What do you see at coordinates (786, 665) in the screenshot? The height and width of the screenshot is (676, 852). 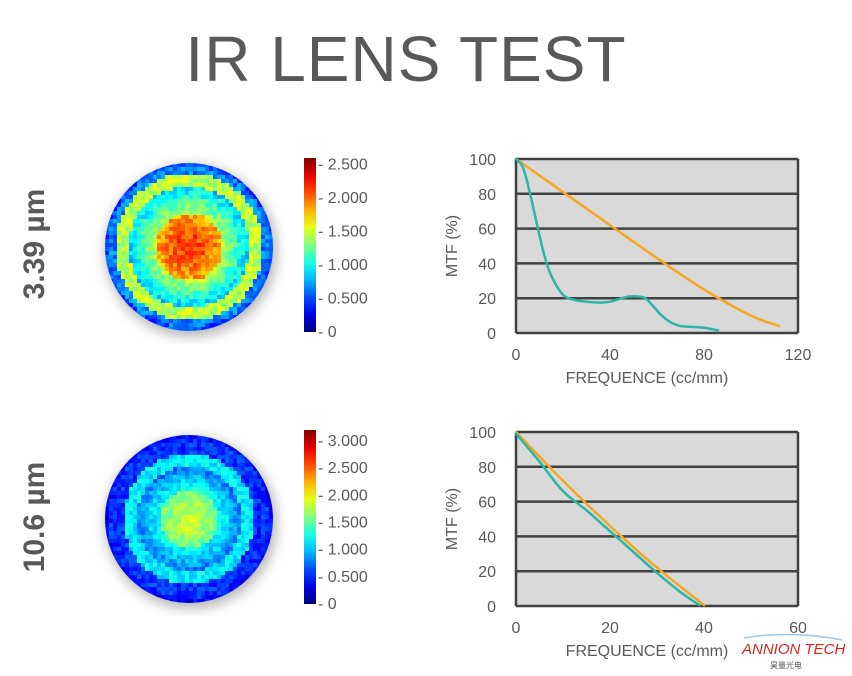 I see `svg-text: 昊量光电` at bounding box center [786, 665].